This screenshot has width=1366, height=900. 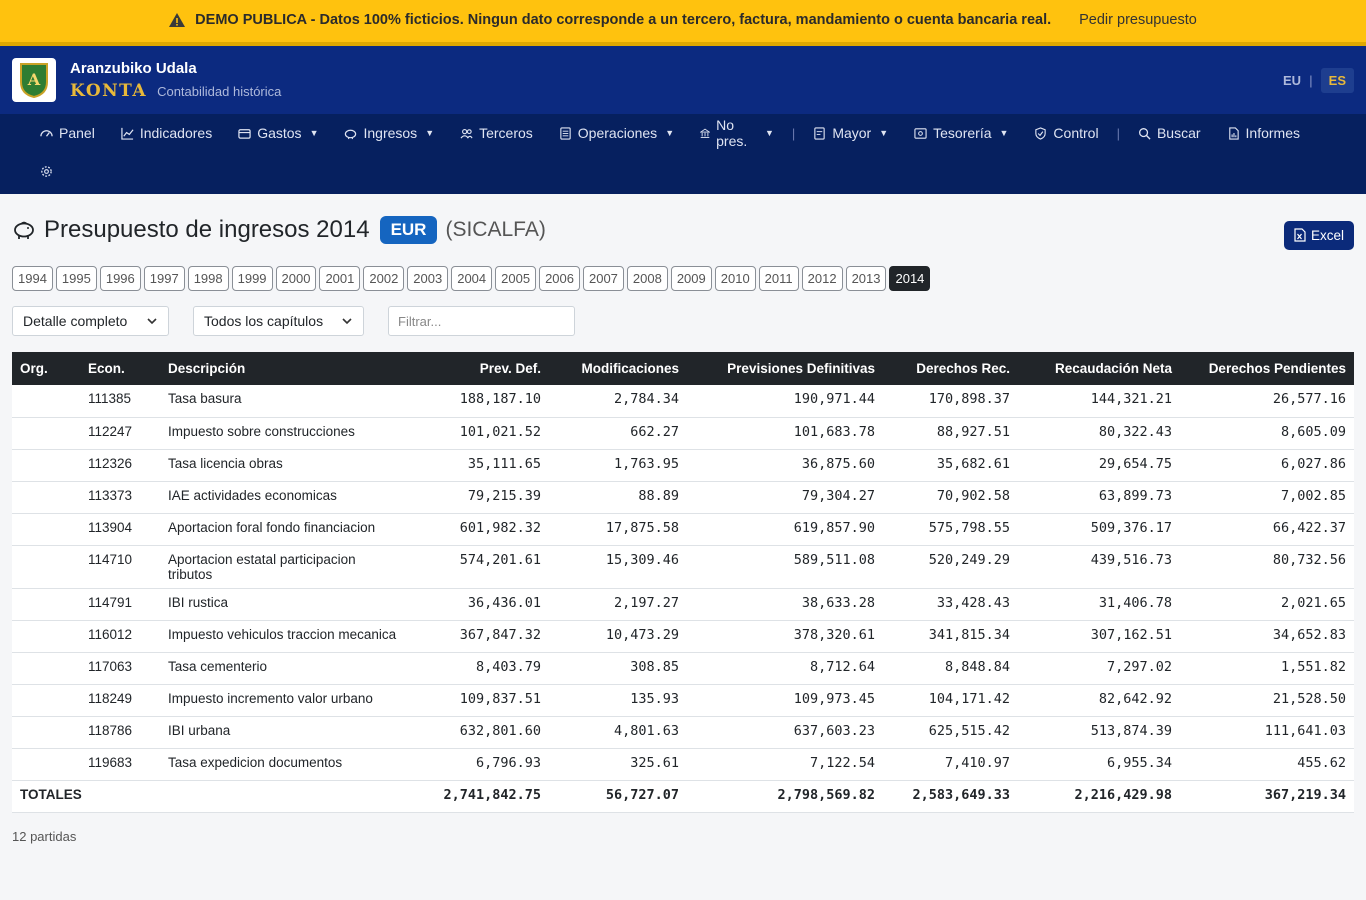 I want to click on year-button: 2006, so click(x=559, y=278).